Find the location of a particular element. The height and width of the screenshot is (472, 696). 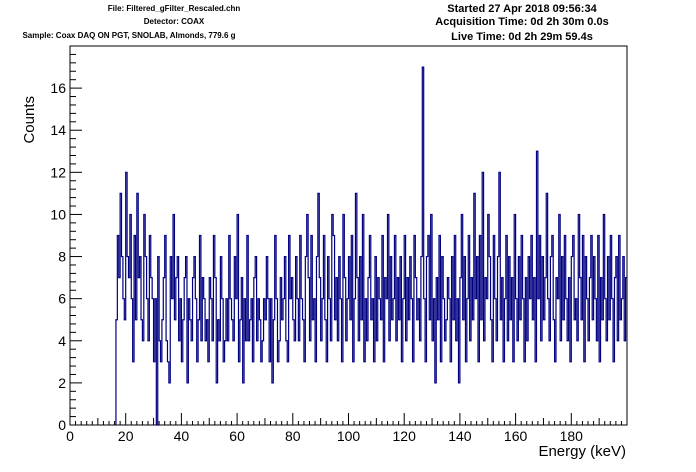

x-tick-label: 100 is located at coordinates (349, 436).